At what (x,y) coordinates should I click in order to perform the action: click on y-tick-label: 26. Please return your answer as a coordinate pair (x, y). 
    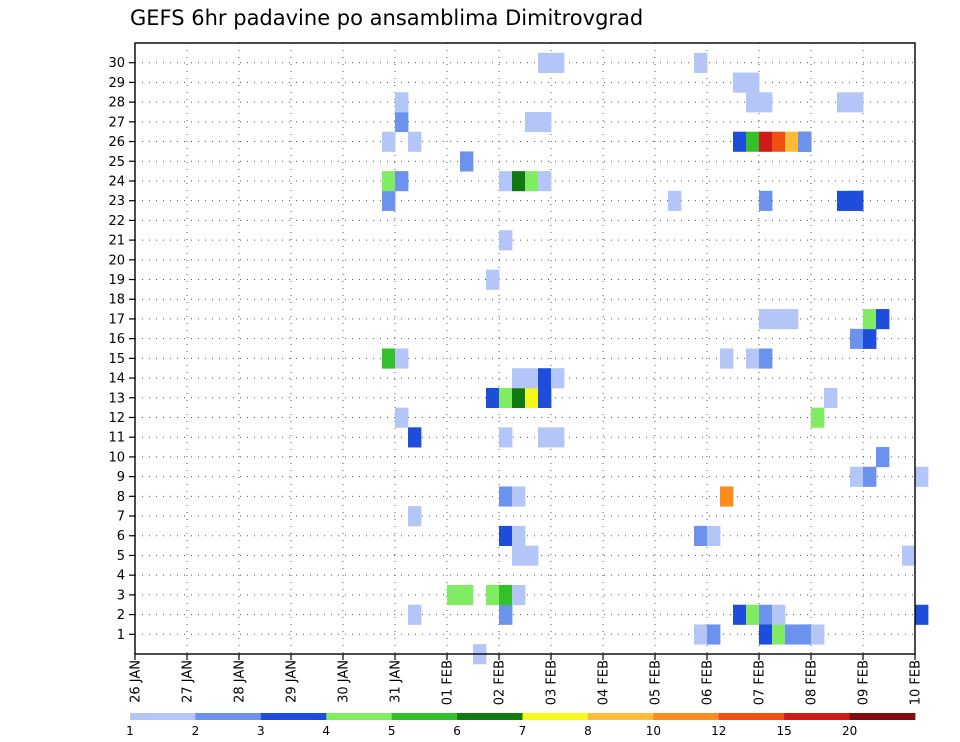
    Looking at the image, I should click on (116, 142).